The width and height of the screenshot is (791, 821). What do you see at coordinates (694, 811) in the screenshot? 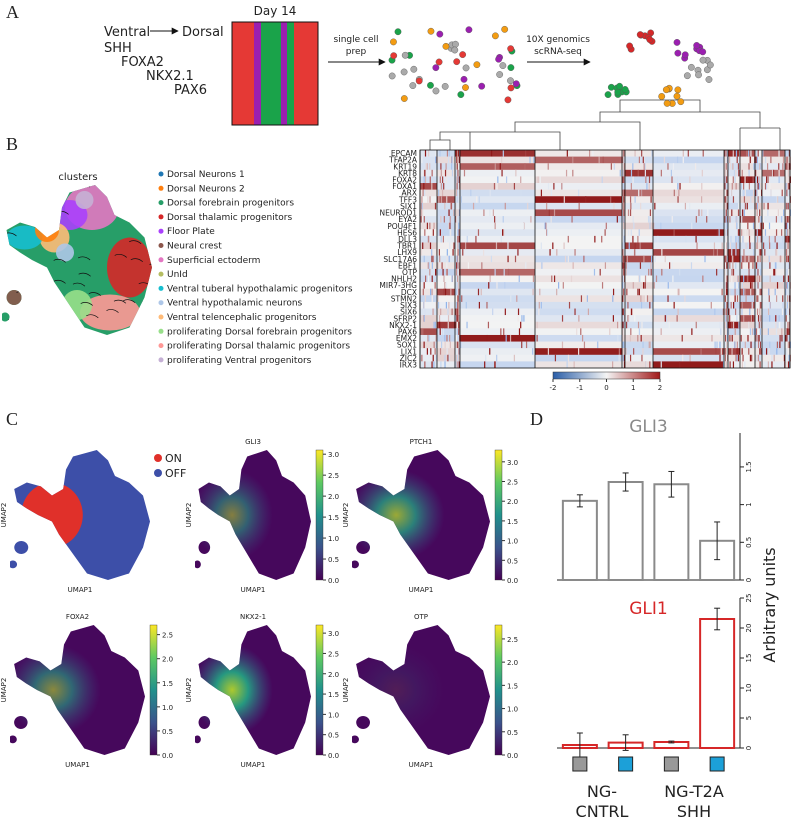
I see `group-label: SHH` at bounding box center [694, 811].